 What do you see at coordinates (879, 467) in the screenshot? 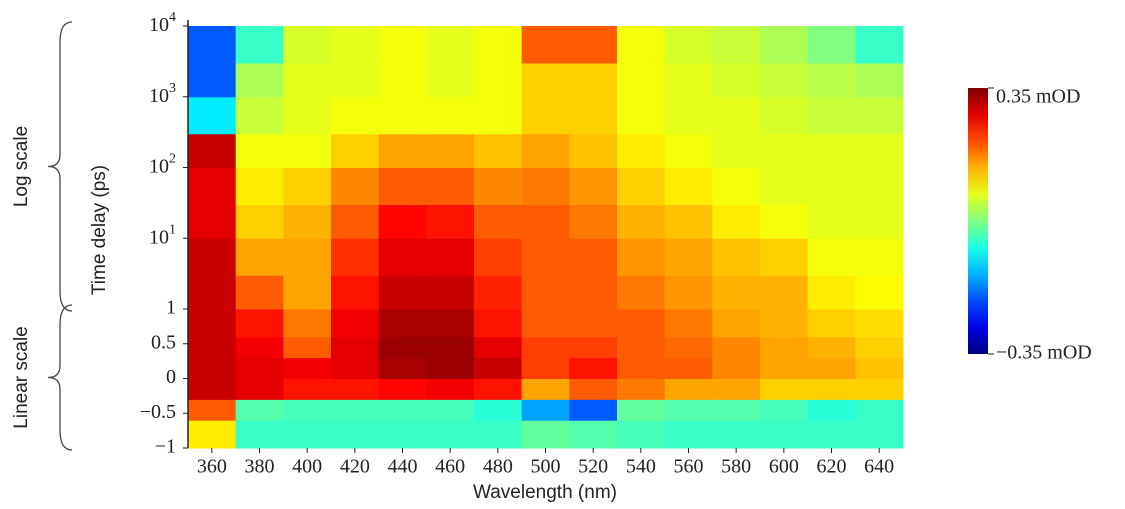
I see `x-tick-label: 640` at bounding box center [879, 467].